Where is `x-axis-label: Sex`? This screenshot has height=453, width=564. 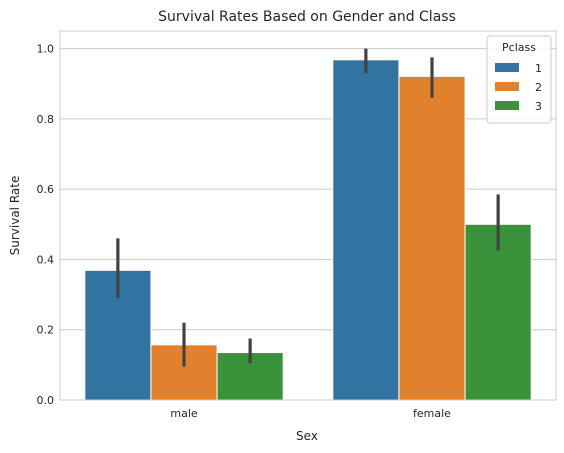 x-axis-label: Sex is located at coordinates (307, 436).